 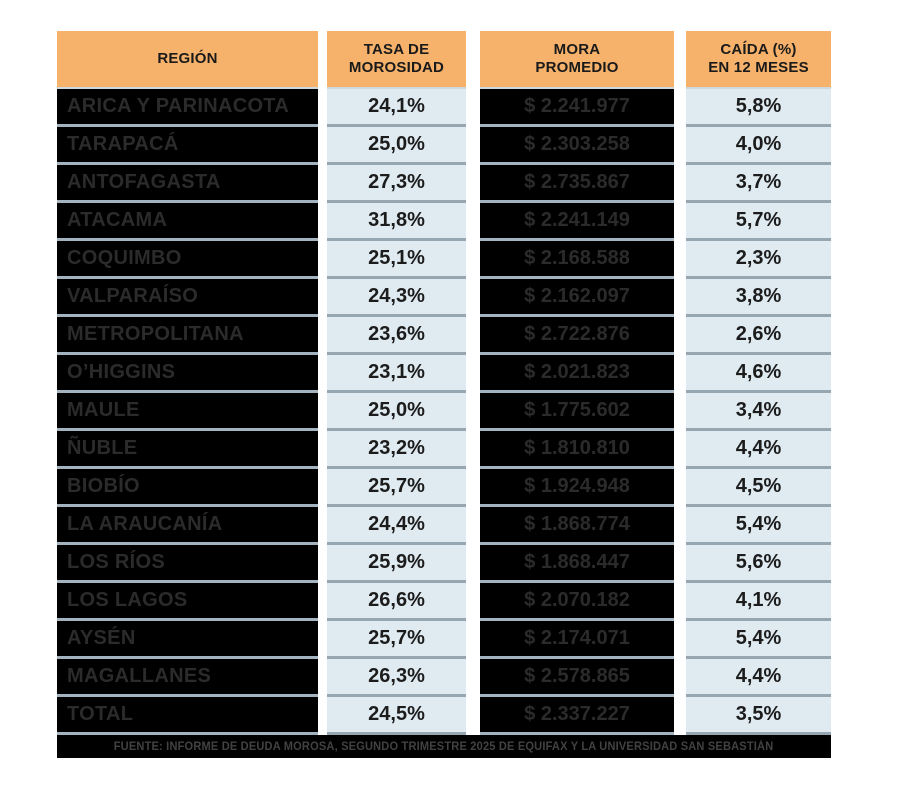 I want to click on header-cell-mora-promedio: MORA PROMEDIO, so click(x=577, y=60).